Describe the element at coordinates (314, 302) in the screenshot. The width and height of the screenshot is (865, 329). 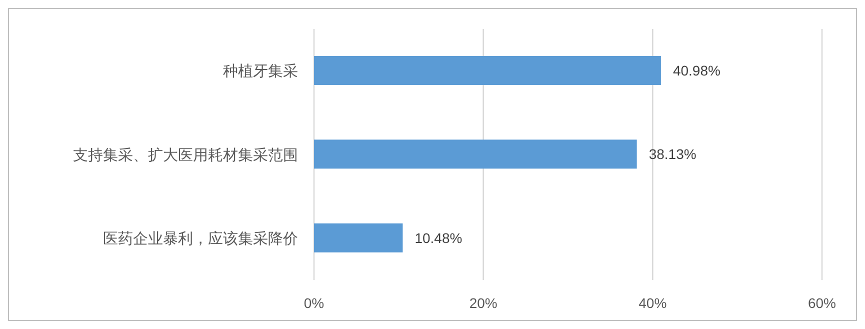
I see `x-tick-label: 0%` at that location.